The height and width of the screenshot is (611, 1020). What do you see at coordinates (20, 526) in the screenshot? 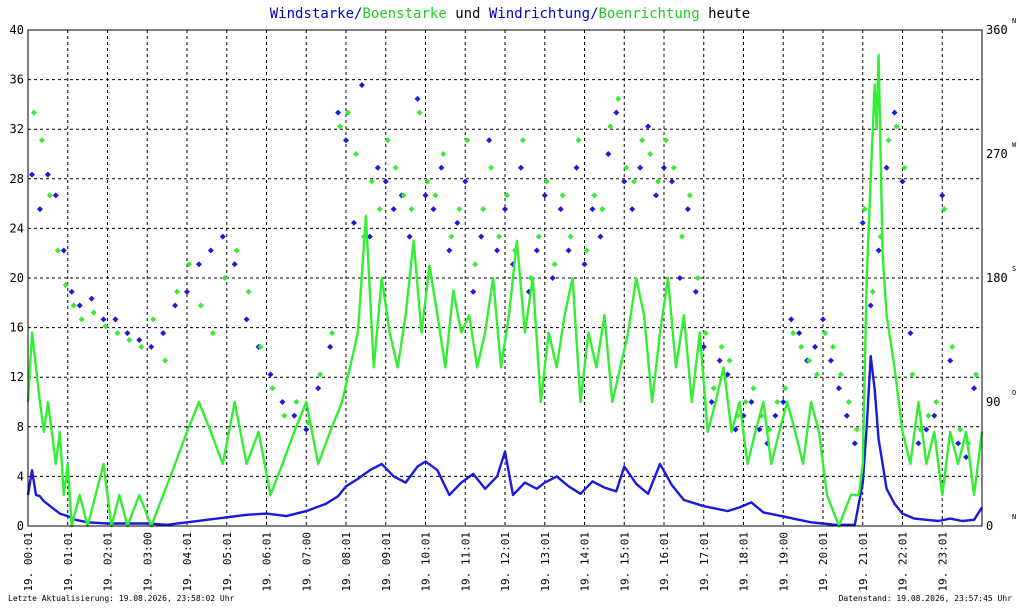
I see `y-tick-label: 0` at bounding box center [20, 526].